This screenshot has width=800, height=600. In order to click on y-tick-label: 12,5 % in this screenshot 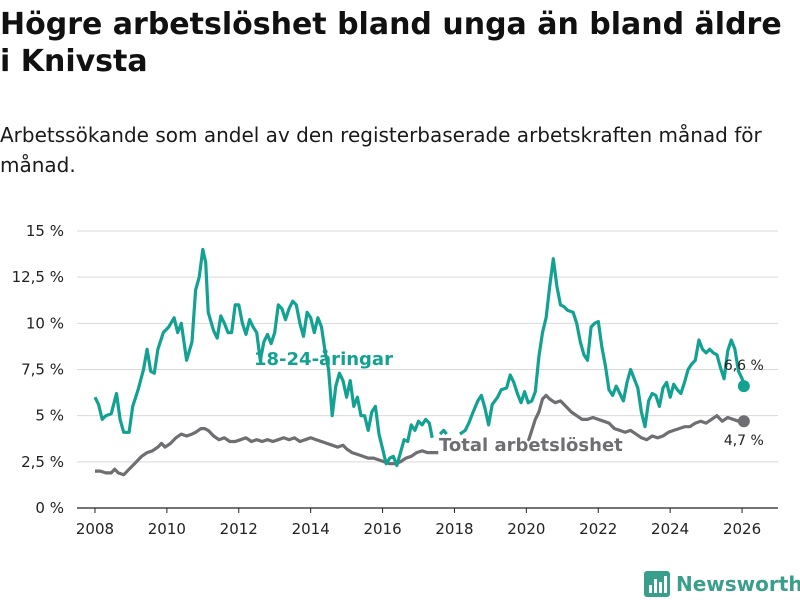, I will do `click(38, 277)`.